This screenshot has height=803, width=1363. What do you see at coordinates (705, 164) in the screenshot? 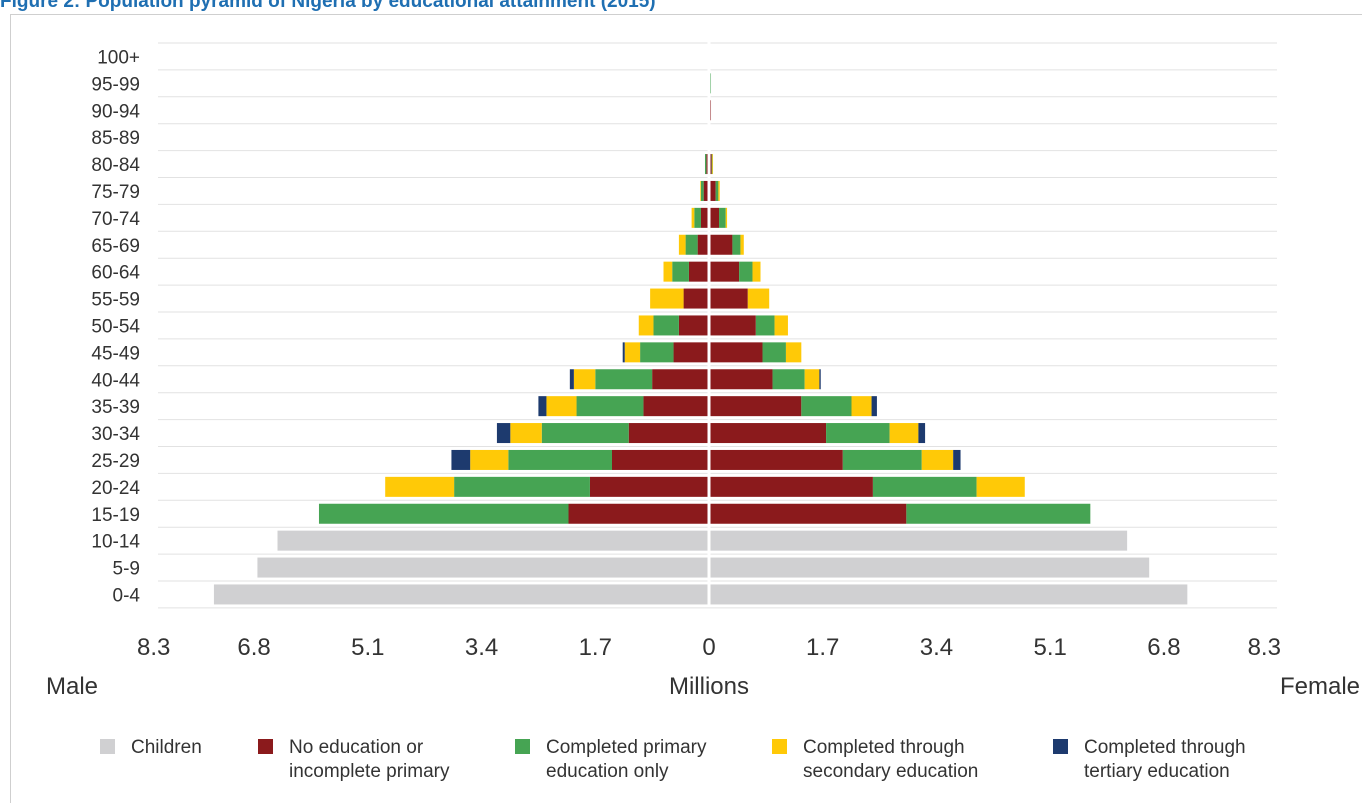
I see `bar-male-80-84-completed-primary-education-only` at bounding box center [705, 164].